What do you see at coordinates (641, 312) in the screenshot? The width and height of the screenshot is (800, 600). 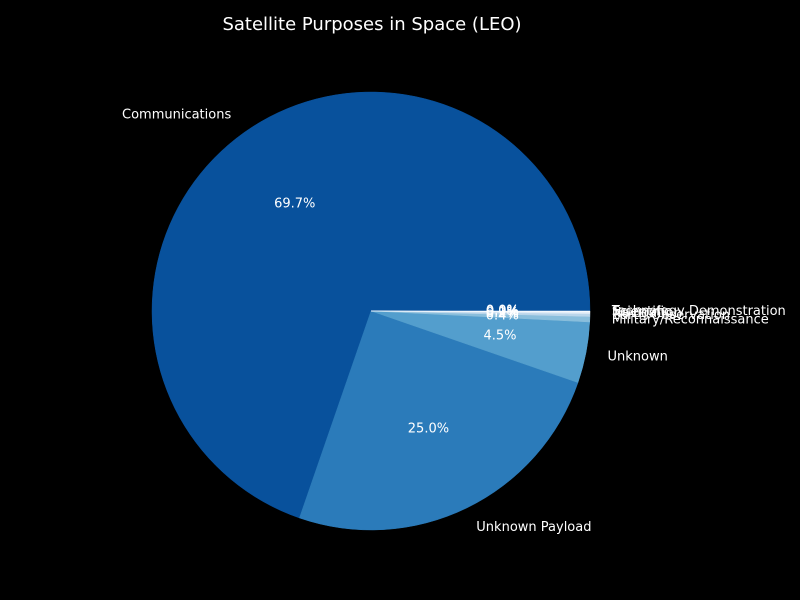 I see `slice-label-scientific: Scientific` at bounding box center [641, 312].